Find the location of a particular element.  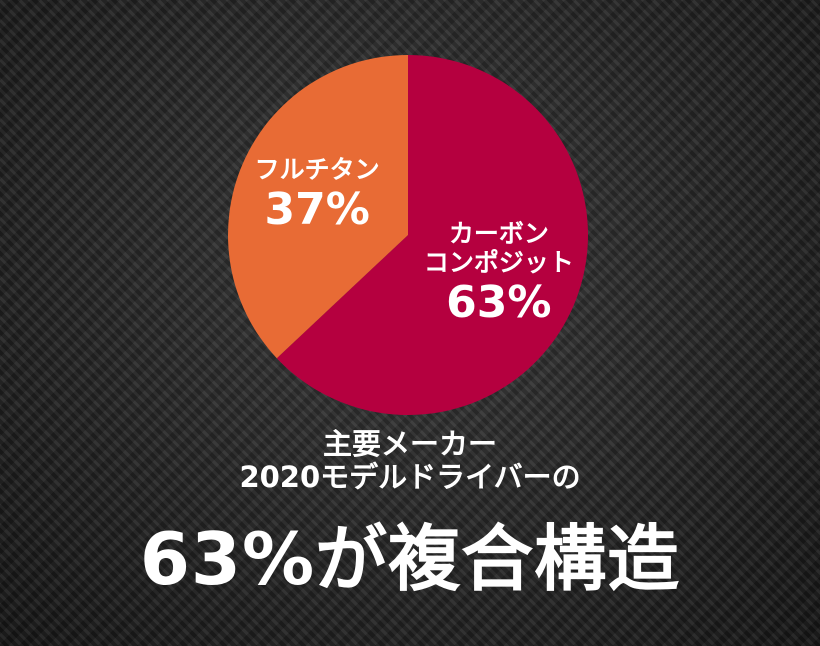

caption: 主要メーカー 2020モデルドライバーの is located at coordinates (410, 461).